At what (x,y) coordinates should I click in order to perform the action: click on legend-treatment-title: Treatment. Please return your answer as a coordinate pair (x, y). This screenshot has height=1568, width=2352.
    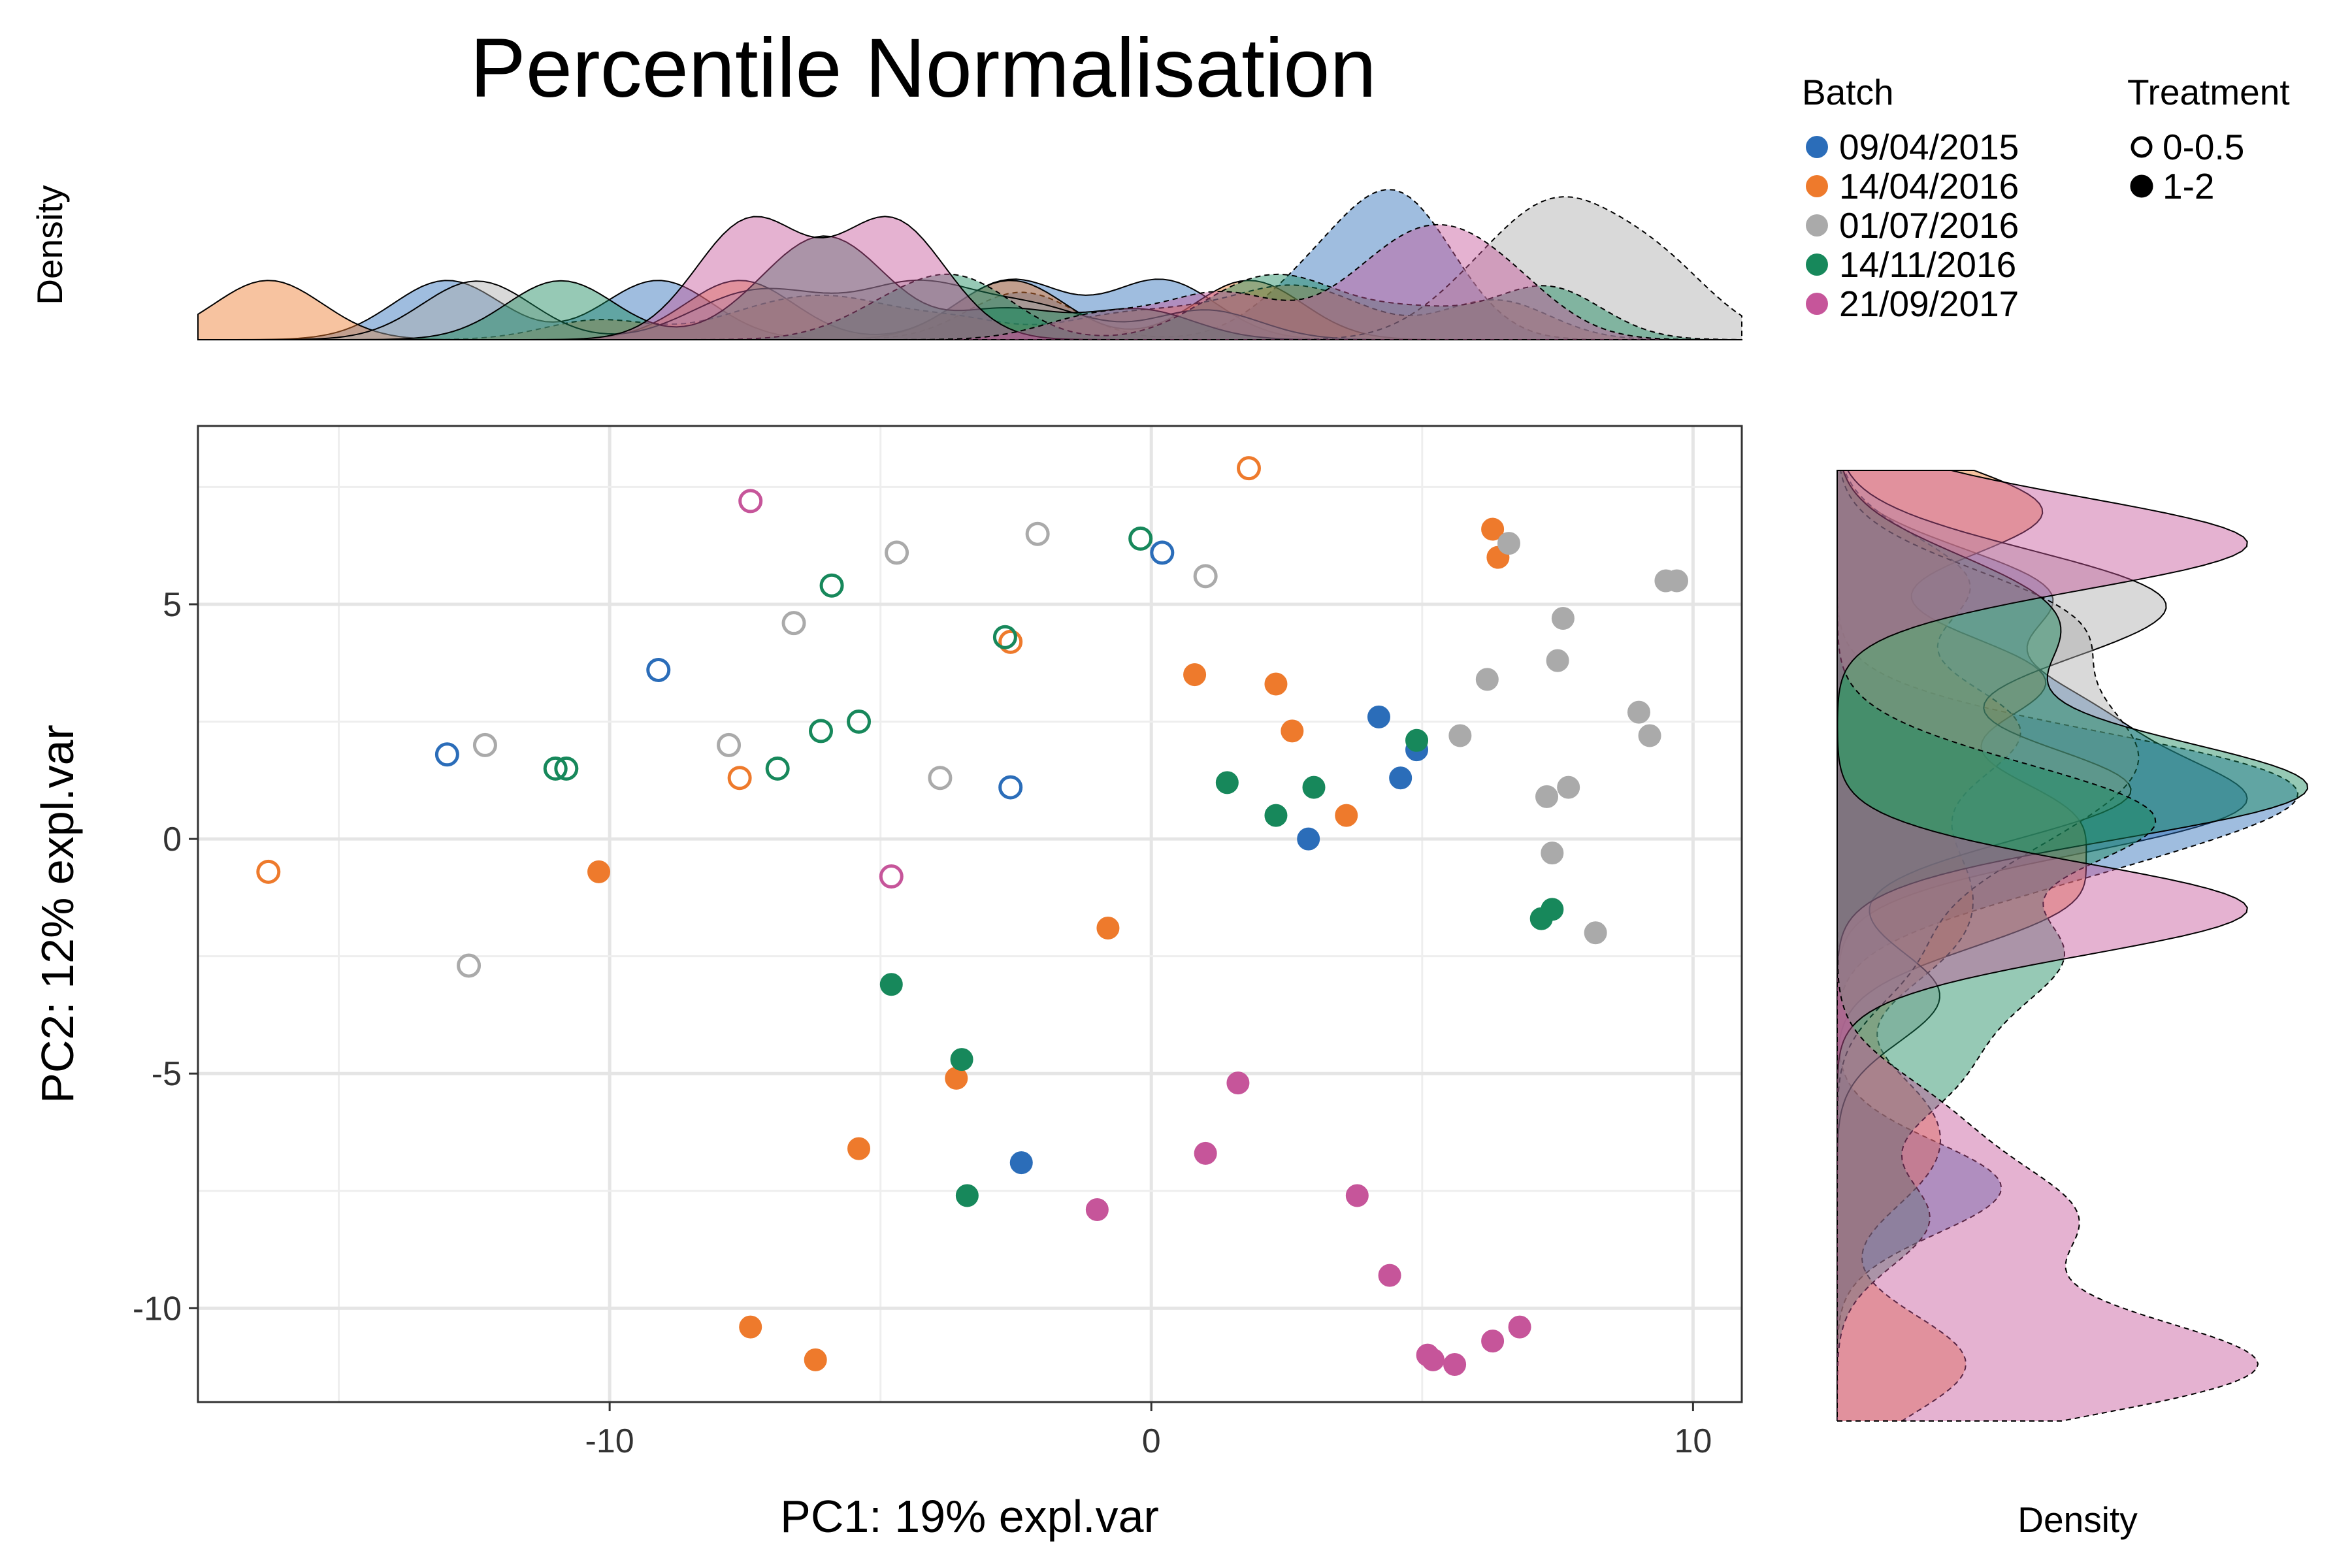
    Looking at the image, I should click on (2208, 92).